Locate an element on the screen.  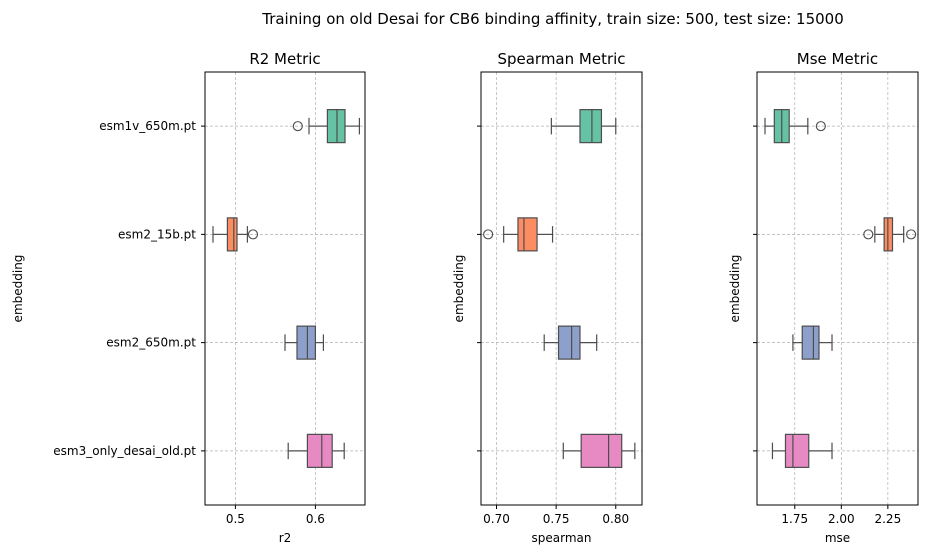
x-tick-label: 2.25 is located at coordinates (887, 519).